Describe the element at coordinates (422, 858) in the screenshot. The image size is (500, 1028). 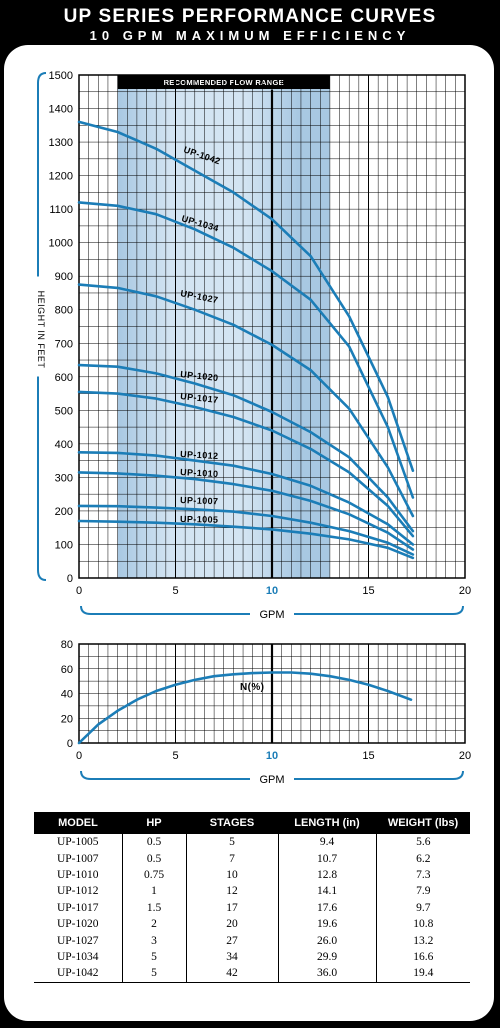
I see `table-cell: 6.2` at that location.